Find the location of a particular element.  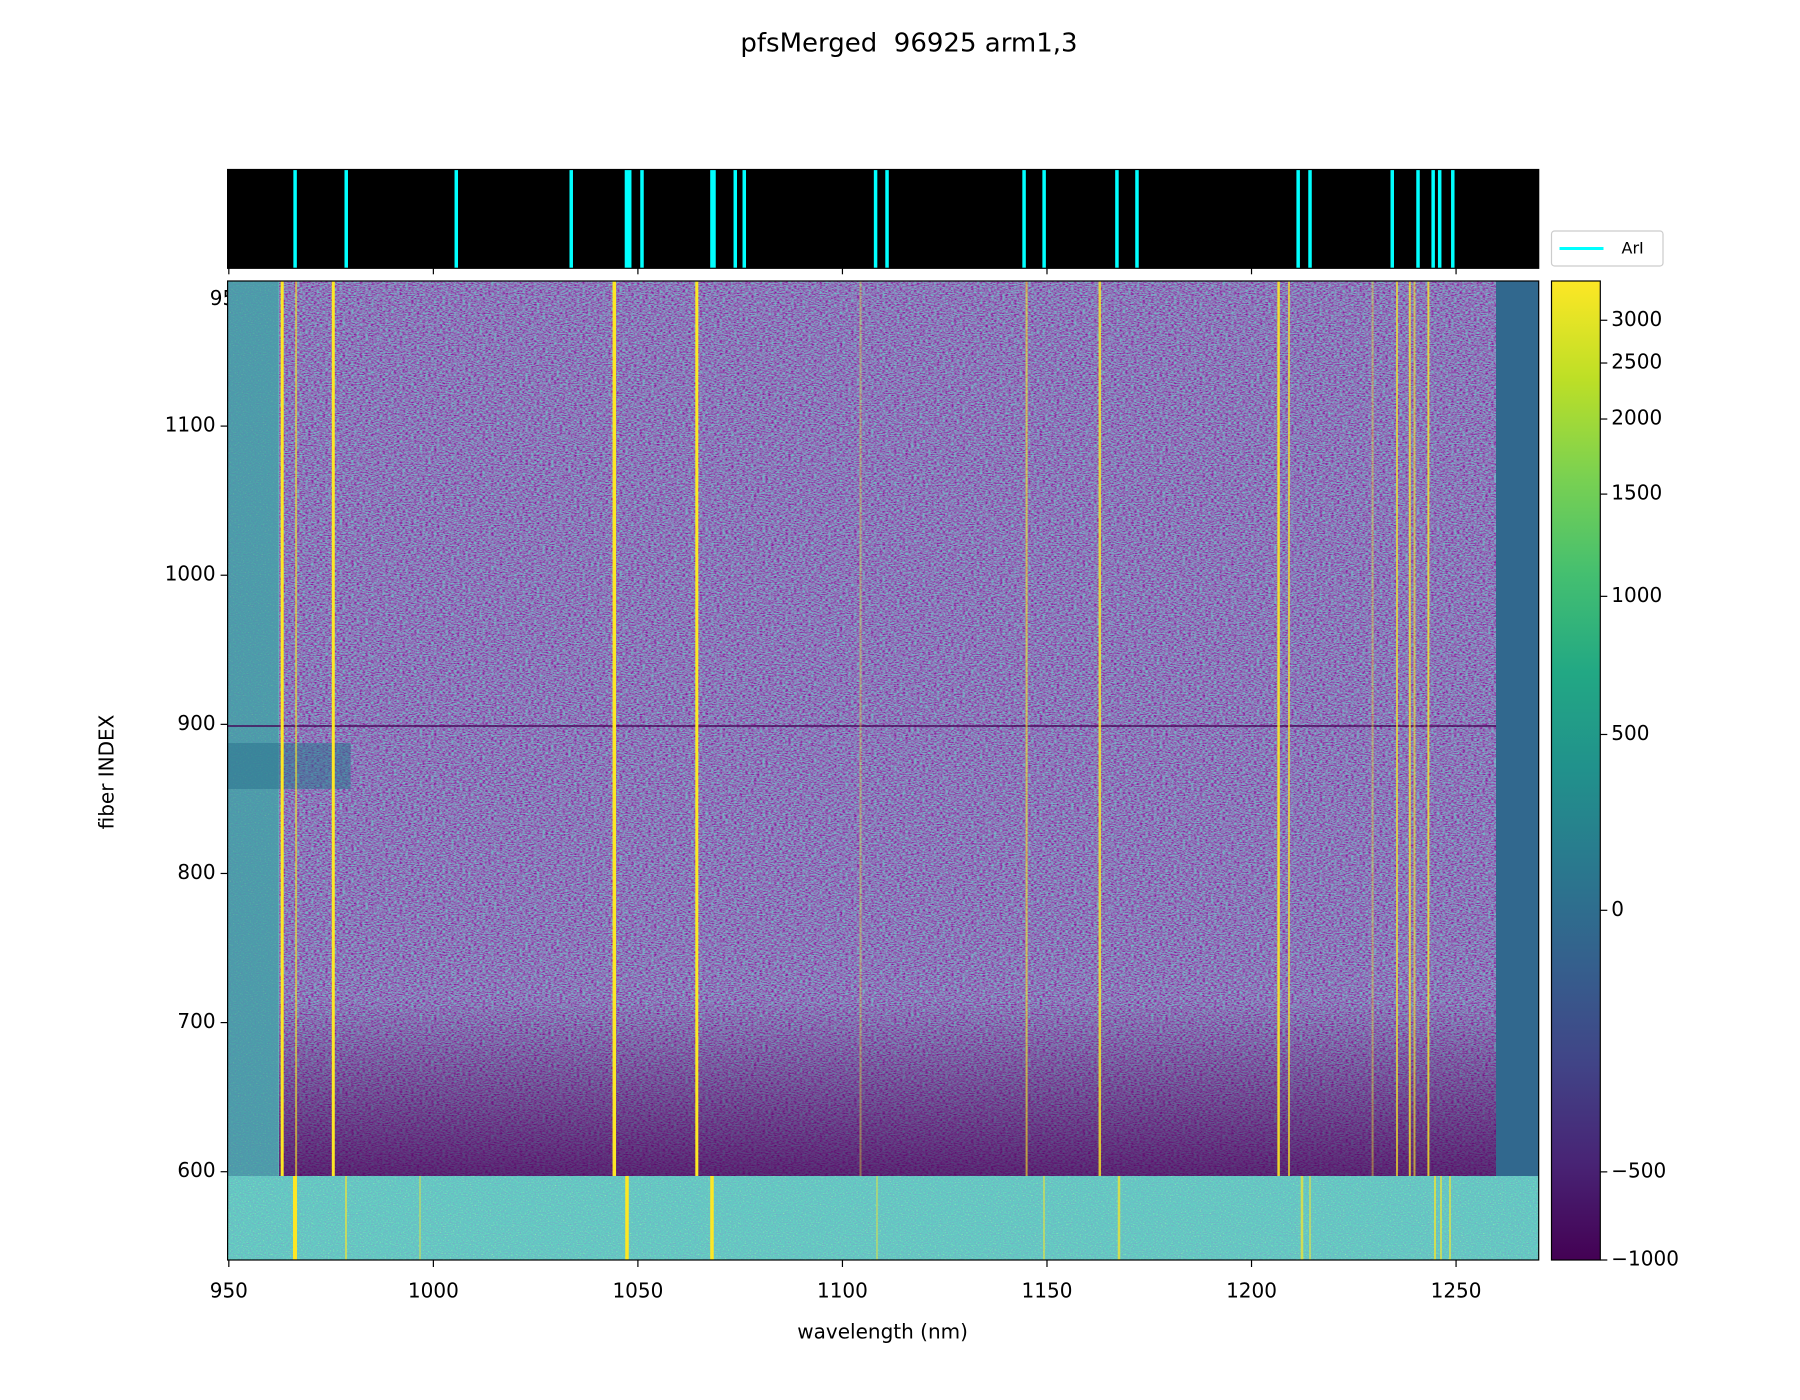

strip-background is located at coordinates (883, 219).